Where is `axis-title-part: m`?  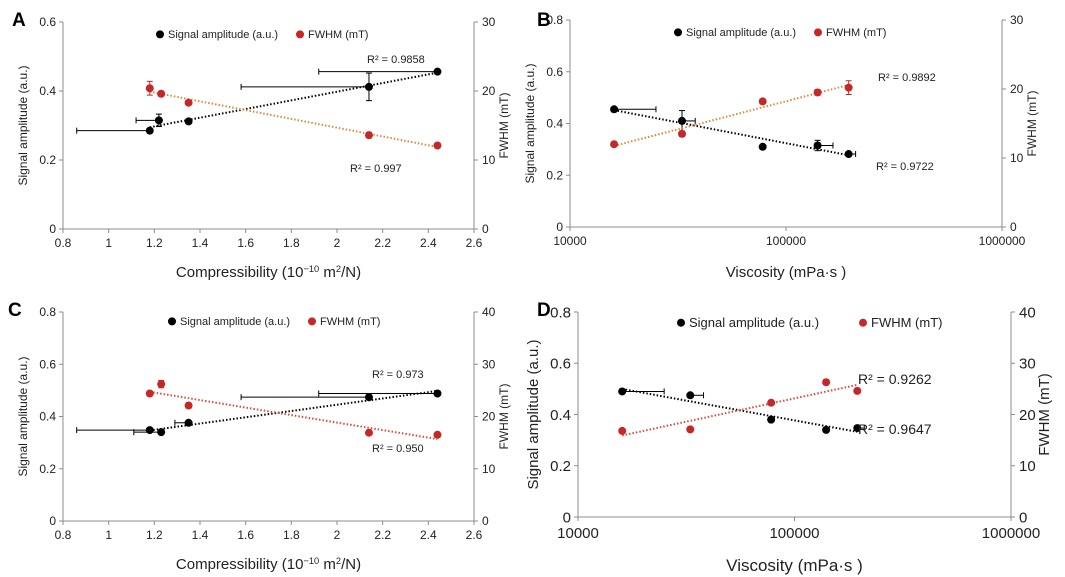 axis-title-part: m is located at coordinates (327, 272).